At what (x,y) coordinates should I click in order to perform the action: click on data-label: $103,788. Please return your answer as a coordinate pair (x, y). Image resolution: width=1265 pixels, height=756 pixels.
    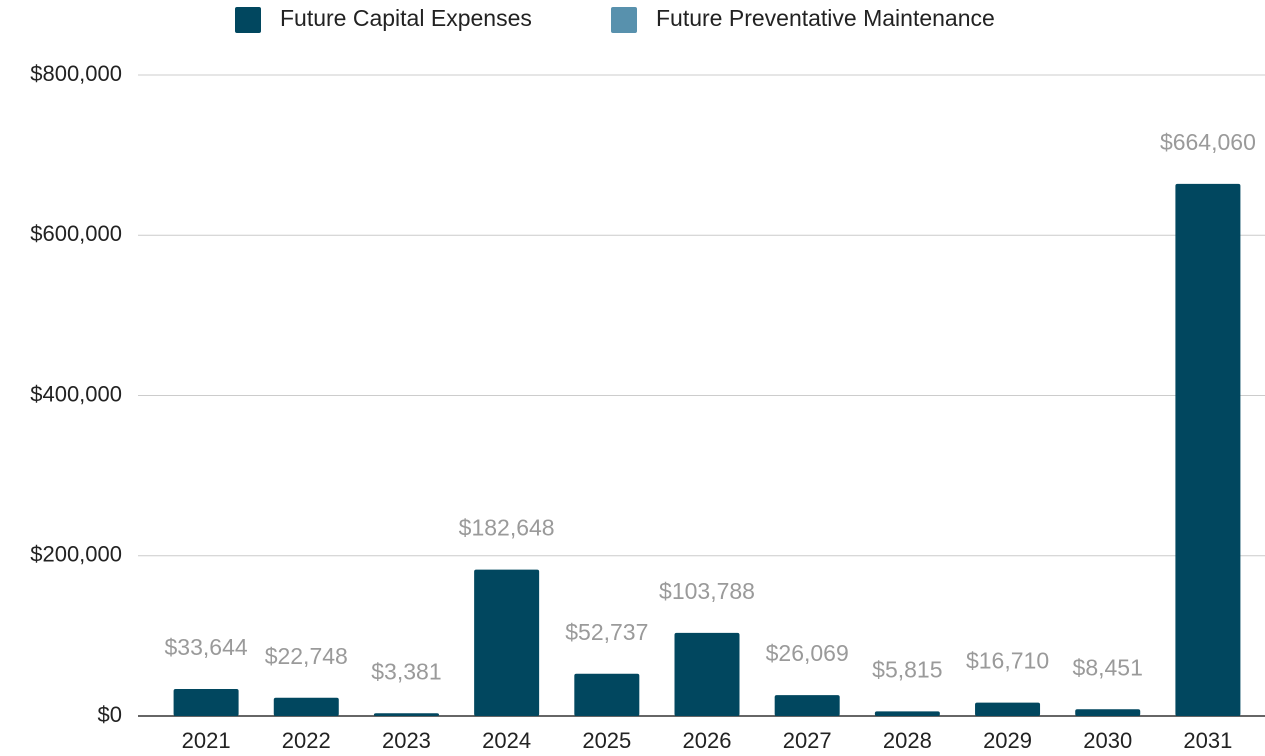
    Looking at the image, I should click on (707, 591).